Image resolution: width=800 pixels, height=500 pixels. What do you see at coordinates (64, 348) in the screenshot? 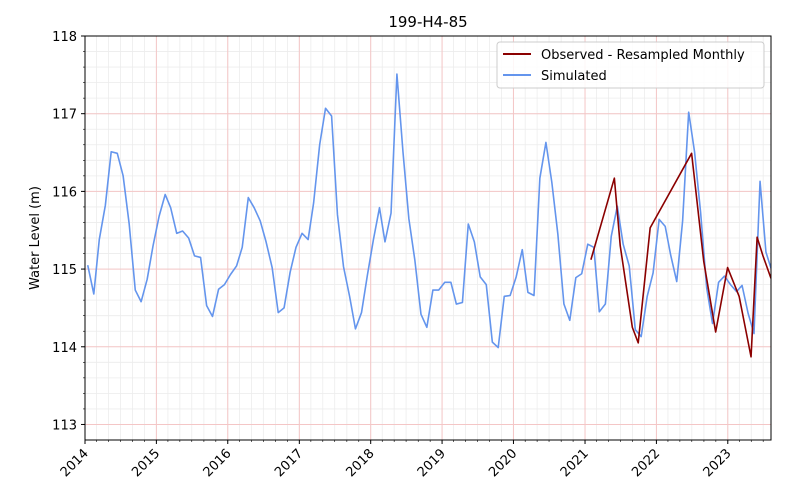
I see `y-tick-label: 114` at bounding box center [64, 348].